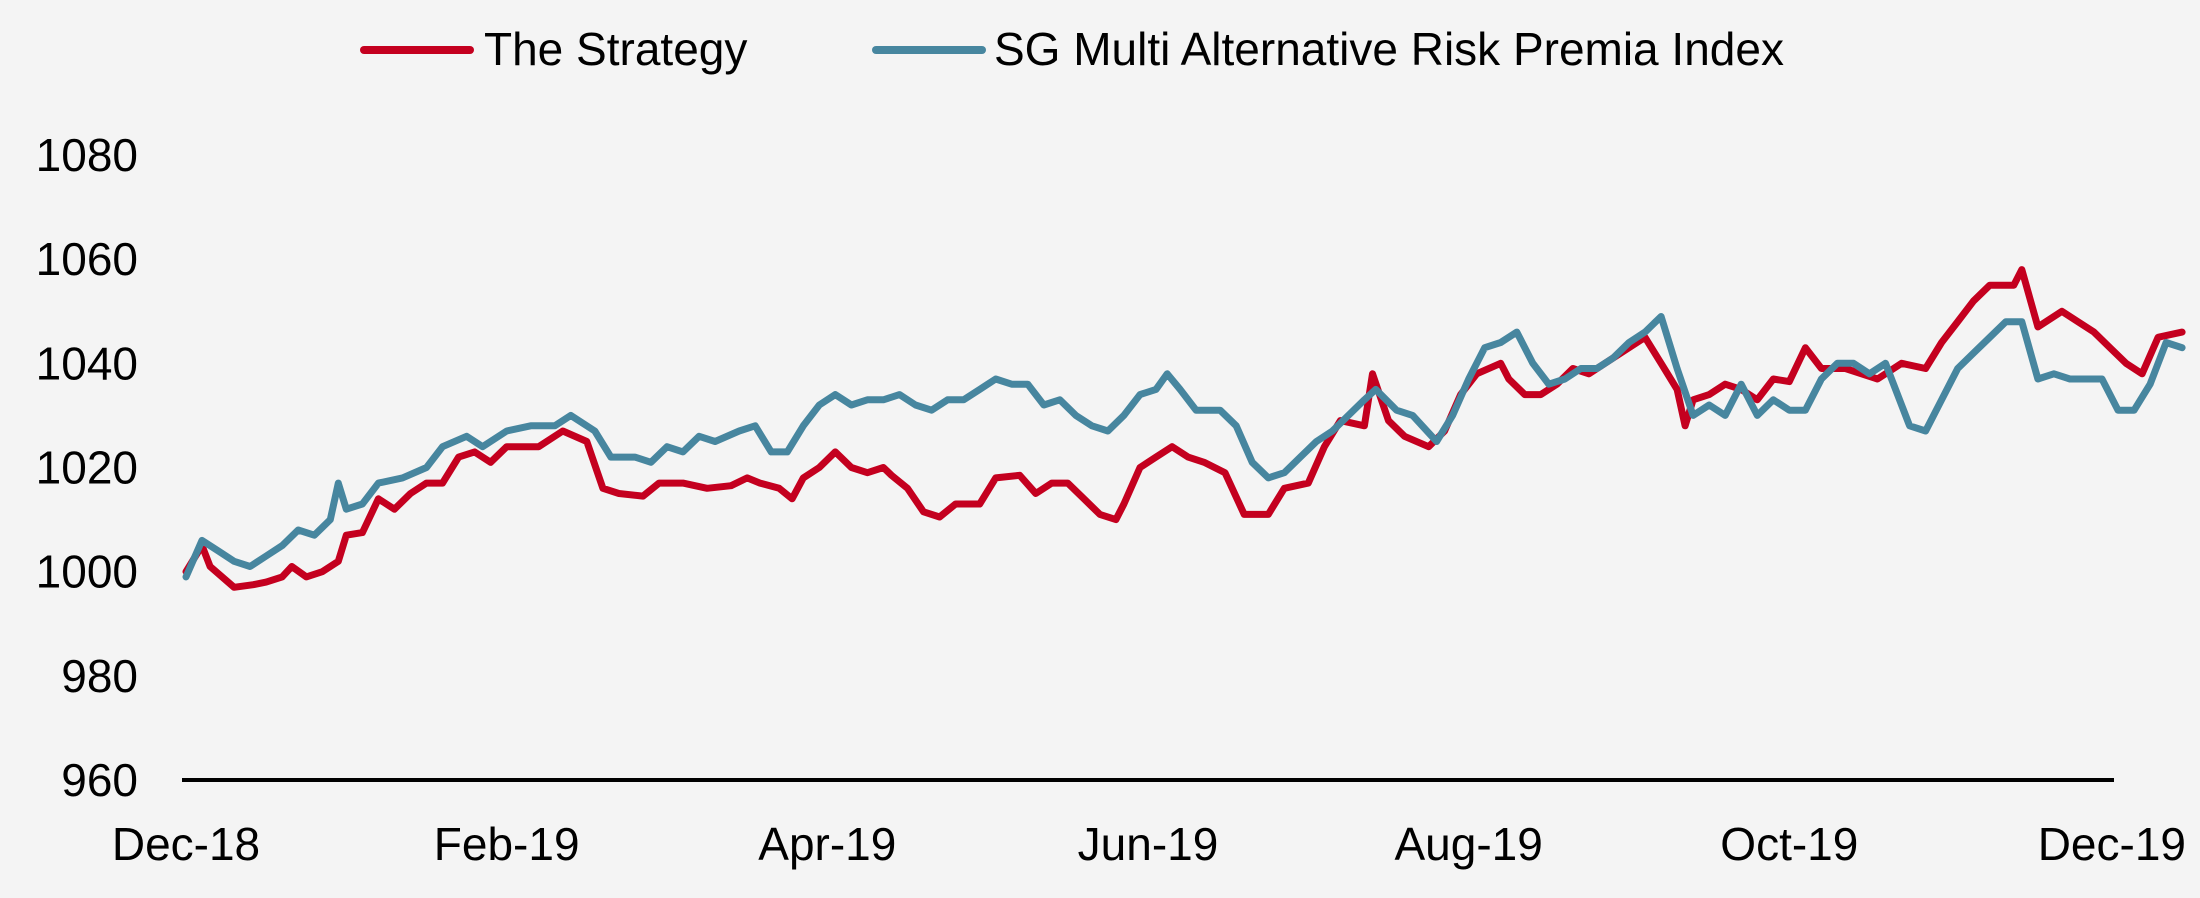  I want to click on y-tick-label: 1080, so click(87, 155).